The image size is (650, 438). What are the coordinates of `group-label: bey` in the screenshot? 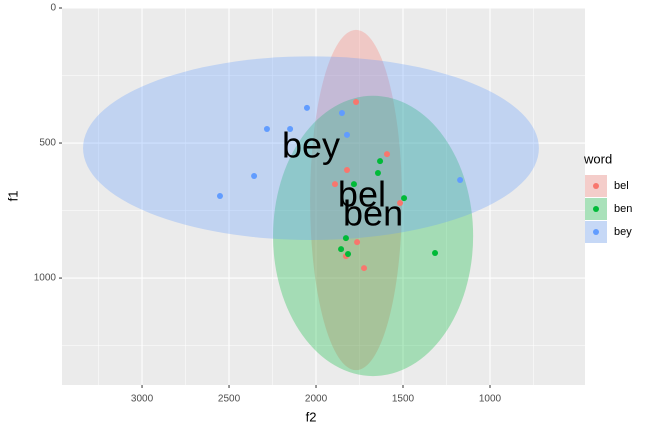 It's located at (311, 145).